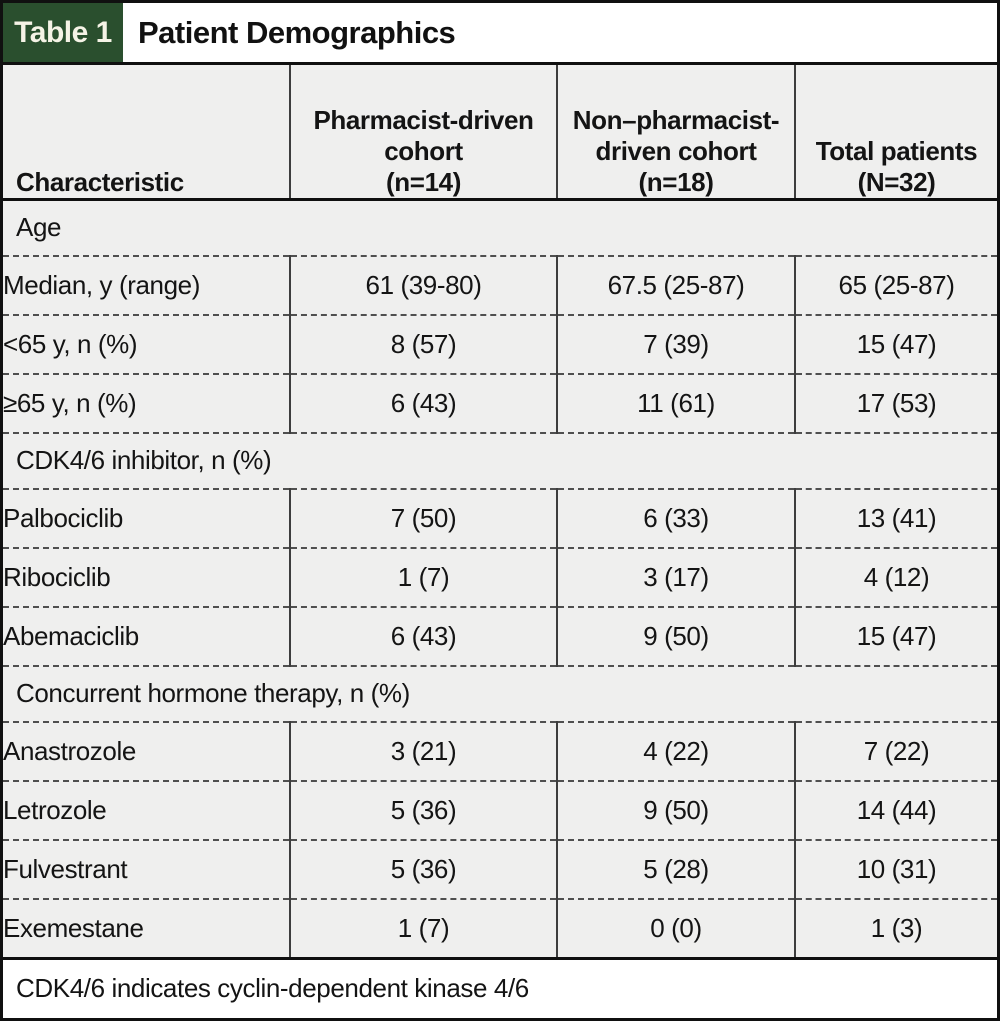  Describe the element at coordinates (895, 868) in the screenshot. I see `cell-value: 10 (31)` at that location.